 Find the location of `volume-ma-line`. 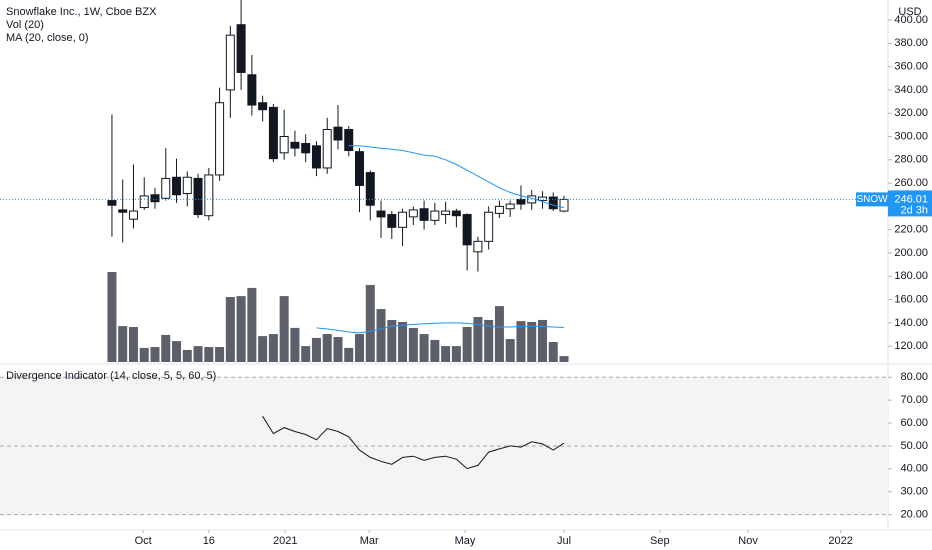

volume-ma-line is located at coordinates (440, 328).